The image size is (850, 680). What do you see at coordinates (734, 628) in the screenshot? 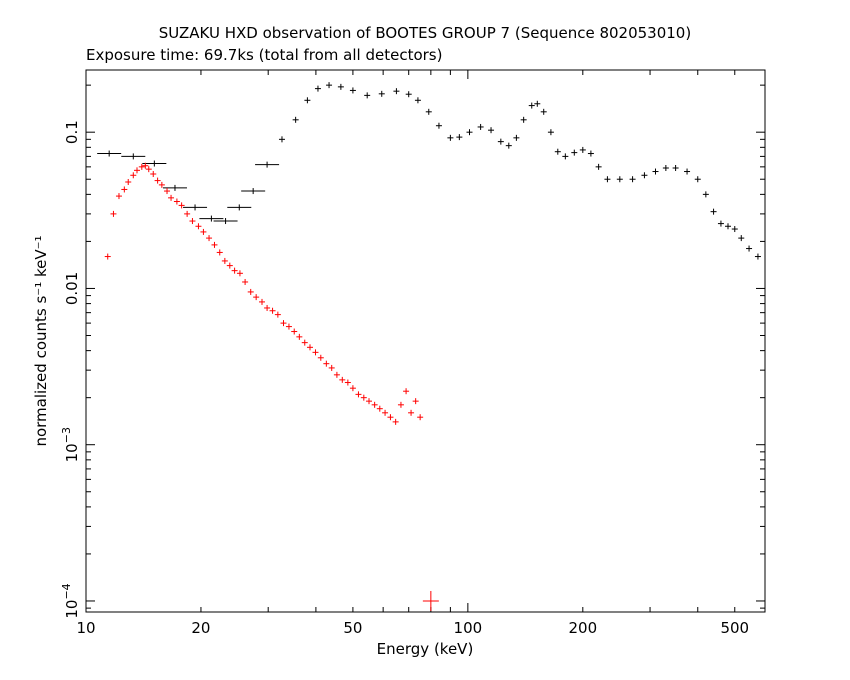
I see `x-tick-label: 500` at bounding box center [734, 628].